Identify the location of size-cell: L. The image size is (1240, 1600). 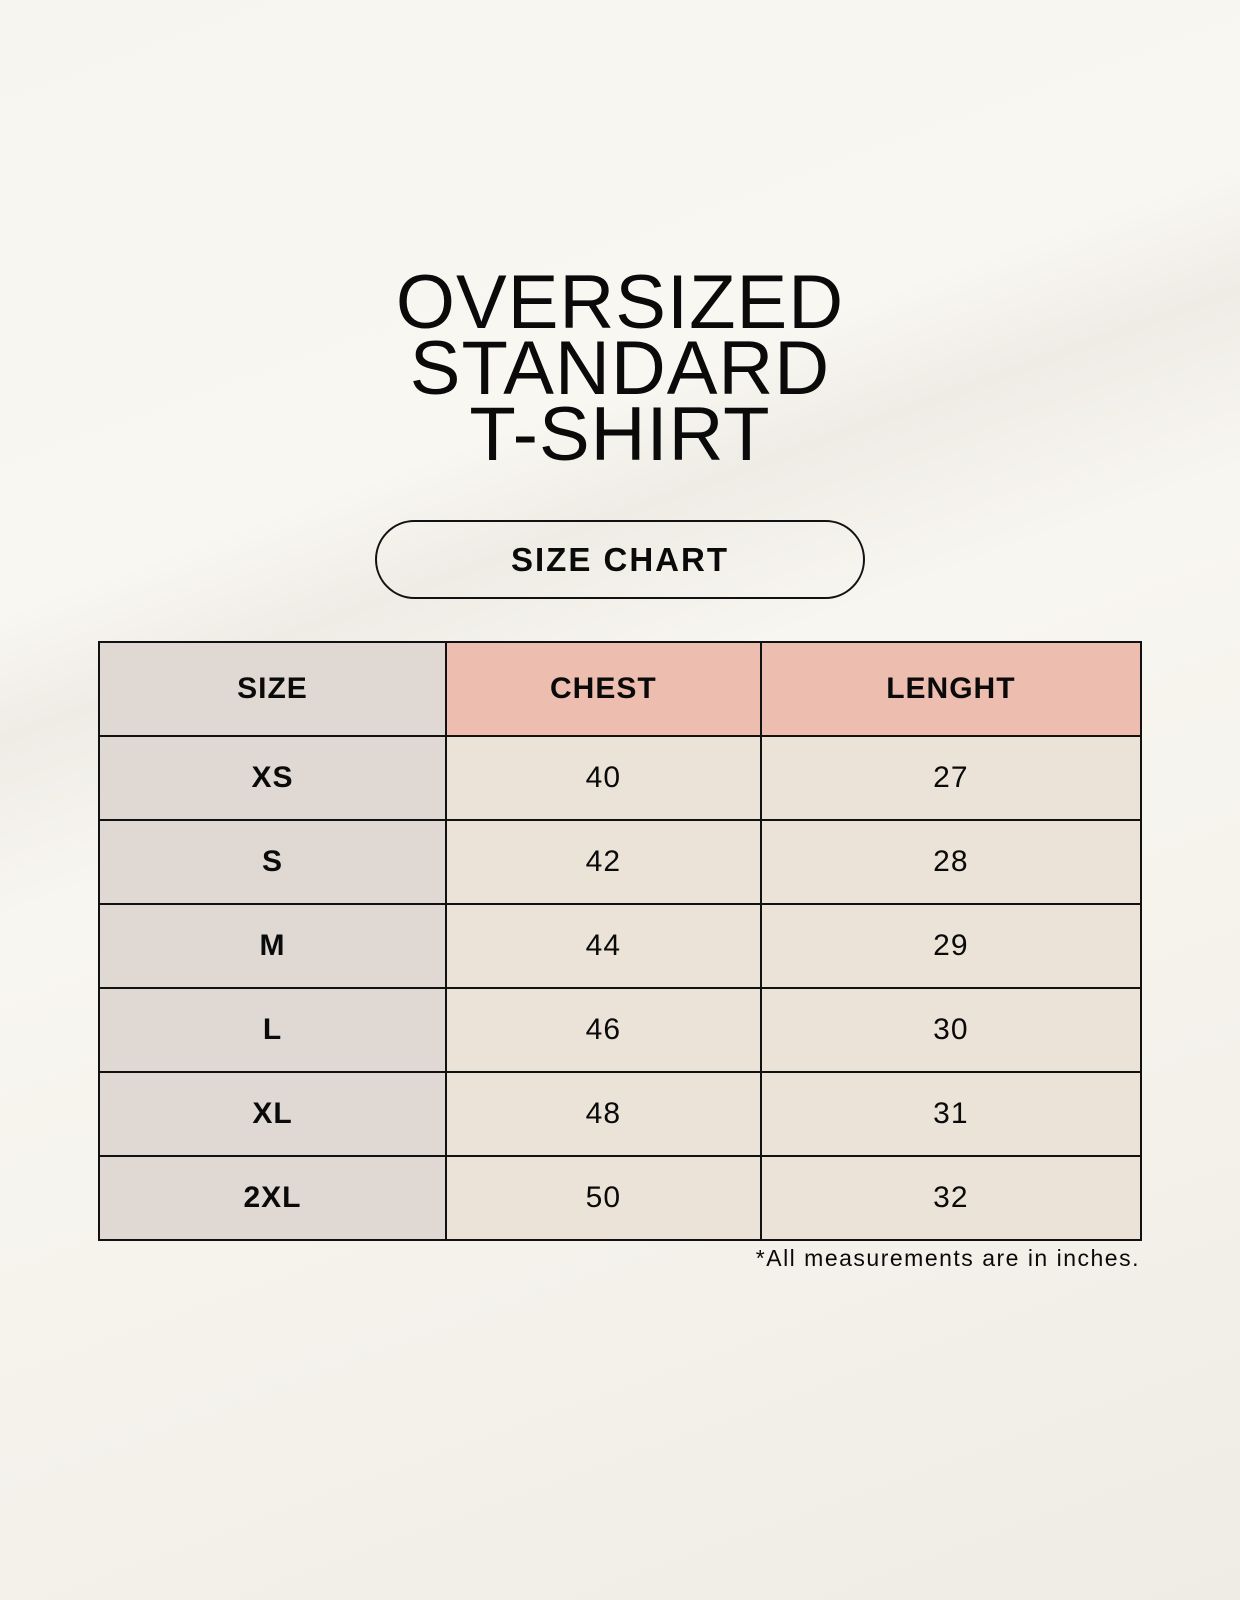
(272, 1030).